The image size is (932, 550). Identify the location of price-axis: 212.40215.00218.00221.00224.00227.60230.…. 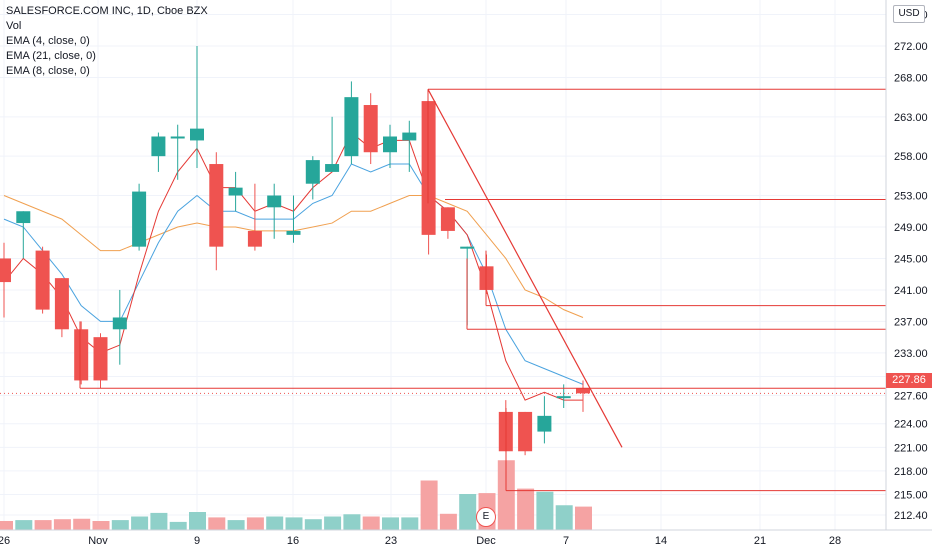
(911, 266).